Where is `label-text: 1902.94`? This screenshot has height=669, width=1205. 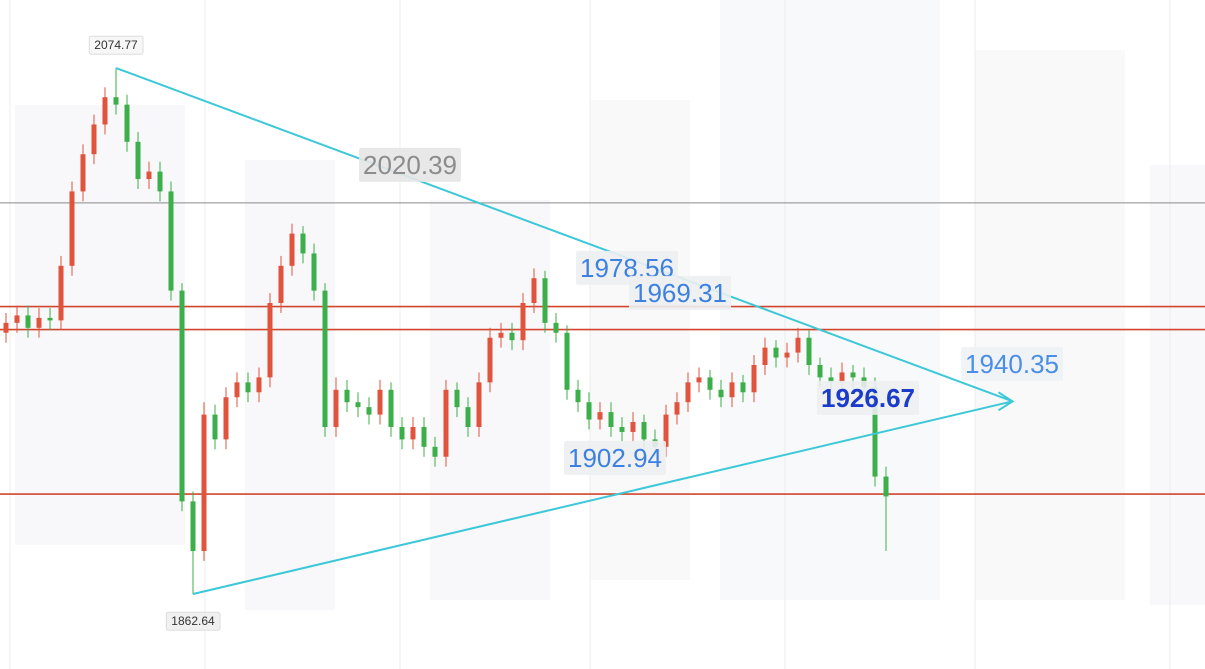 label-text: 1902.94 is located at coordinates (615, 458).